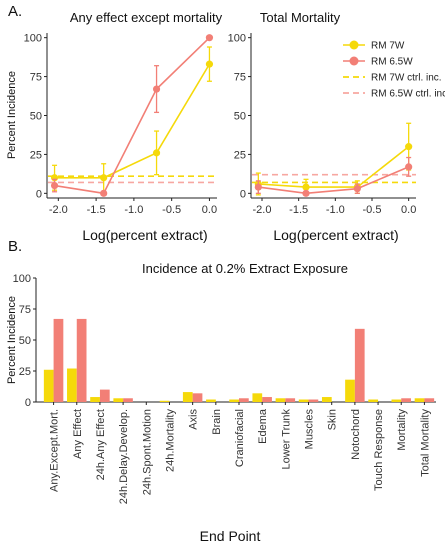 This screenshot has height=550, width=445. Describe the element at coordinates (209, 210) in the screenshot. I see `chart-a1-x-tick-label: 0.0` at that location.